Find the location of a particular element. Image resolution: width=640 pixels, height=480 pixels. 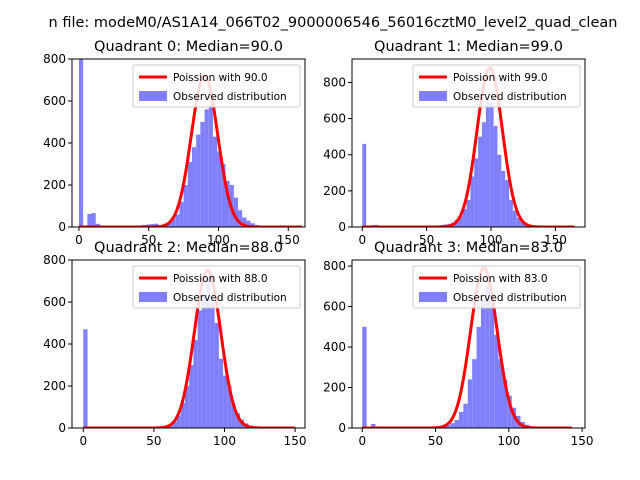

y-tick-label: 0 is located at coordinates (342, 227).